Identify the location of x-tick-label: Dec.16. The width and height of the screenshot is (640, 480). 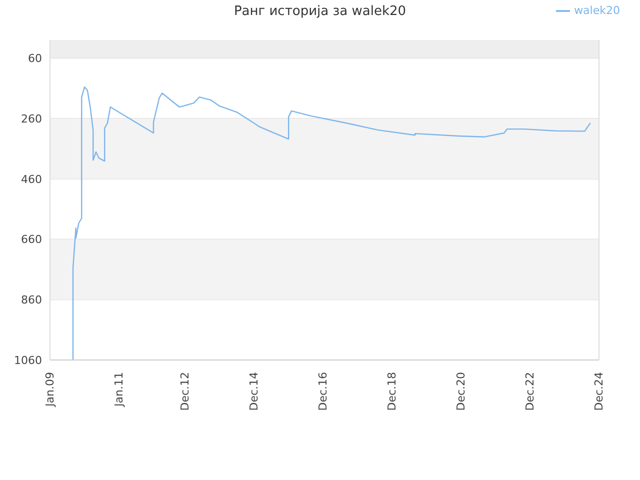
(323, 391).